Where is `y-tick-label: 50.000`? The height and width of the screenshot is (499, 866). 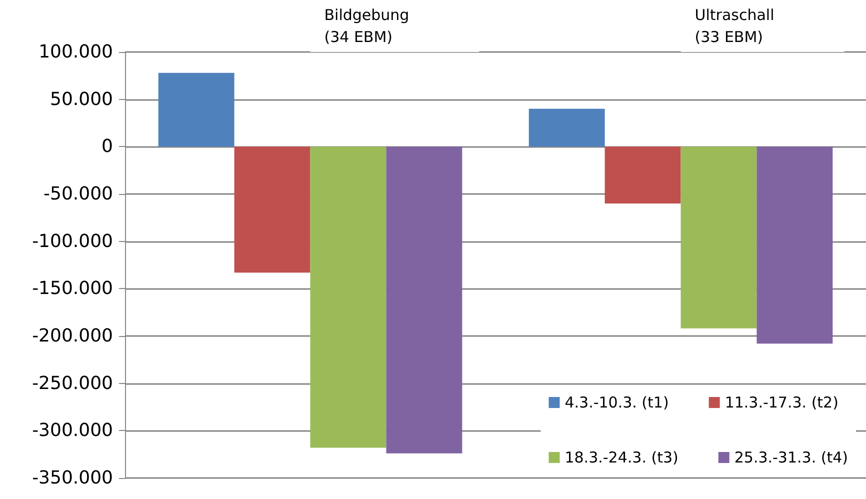
y-tick-label: 50.000 is located at coordinates (81, 99).